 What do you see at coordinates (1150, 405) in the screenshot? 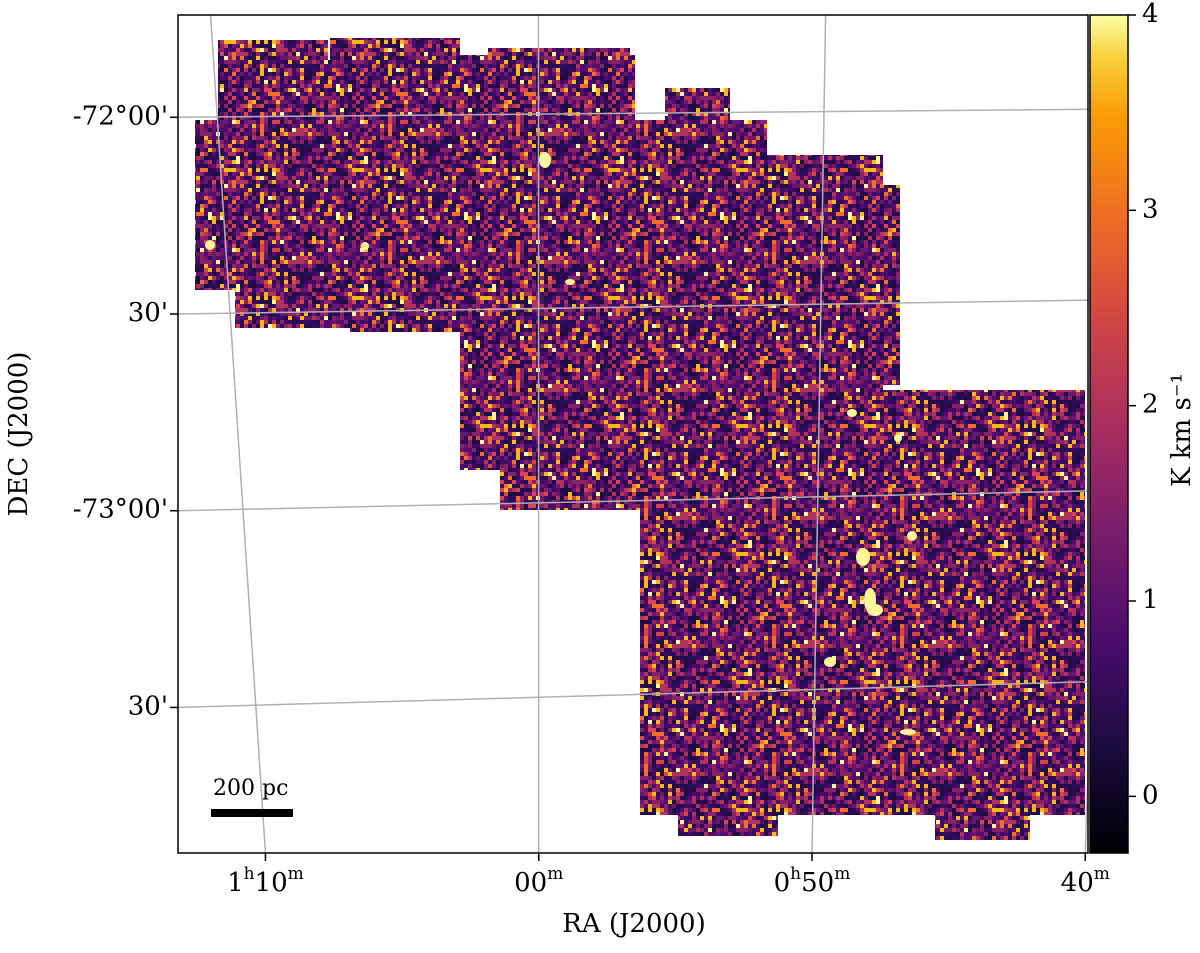
I see `colorbar-tick-label: 2` at bounding box center [1150, 405].